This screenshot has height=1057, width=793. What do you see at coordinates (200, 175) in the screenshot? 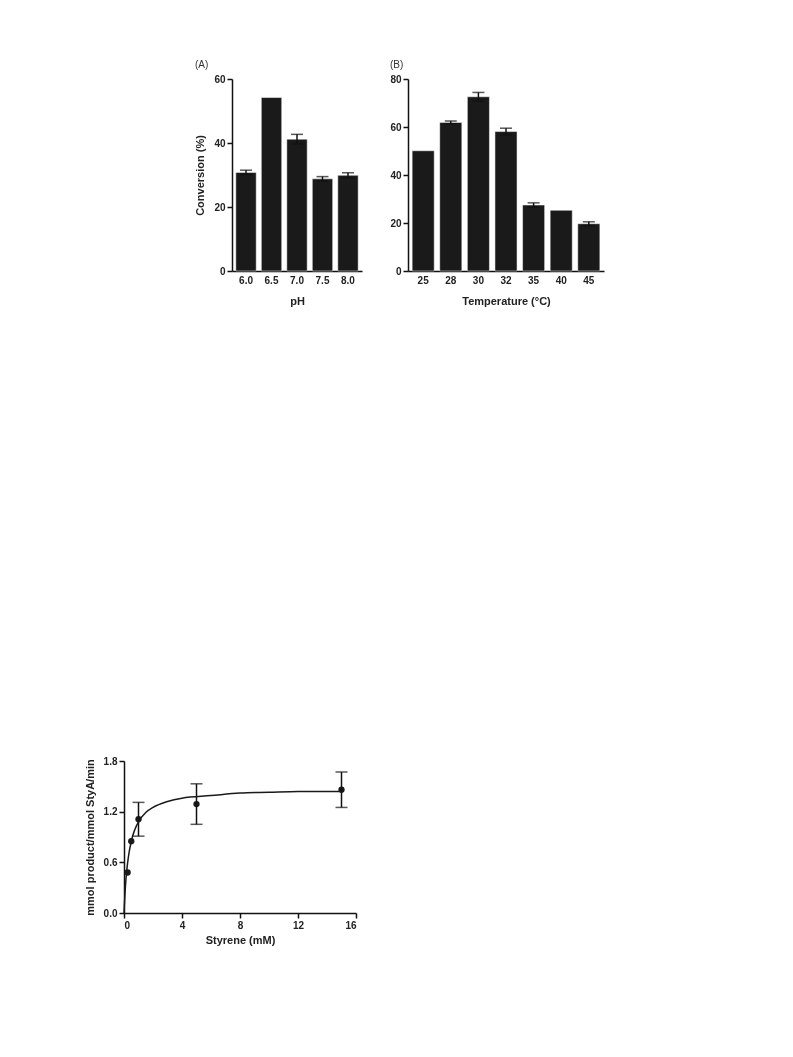
I see `y-axis-title: Conversion (%)` at bounding box center [200, 175].